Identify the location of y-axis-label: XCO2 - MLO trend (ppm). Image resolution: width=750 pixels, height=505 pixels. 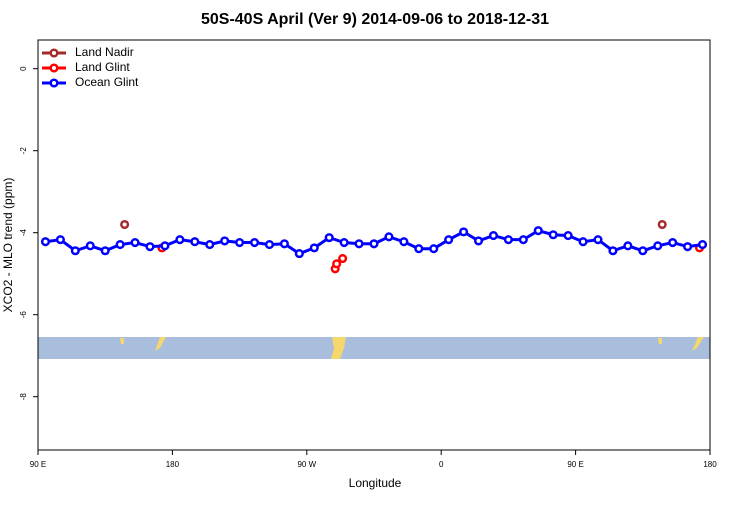
(8, 245).